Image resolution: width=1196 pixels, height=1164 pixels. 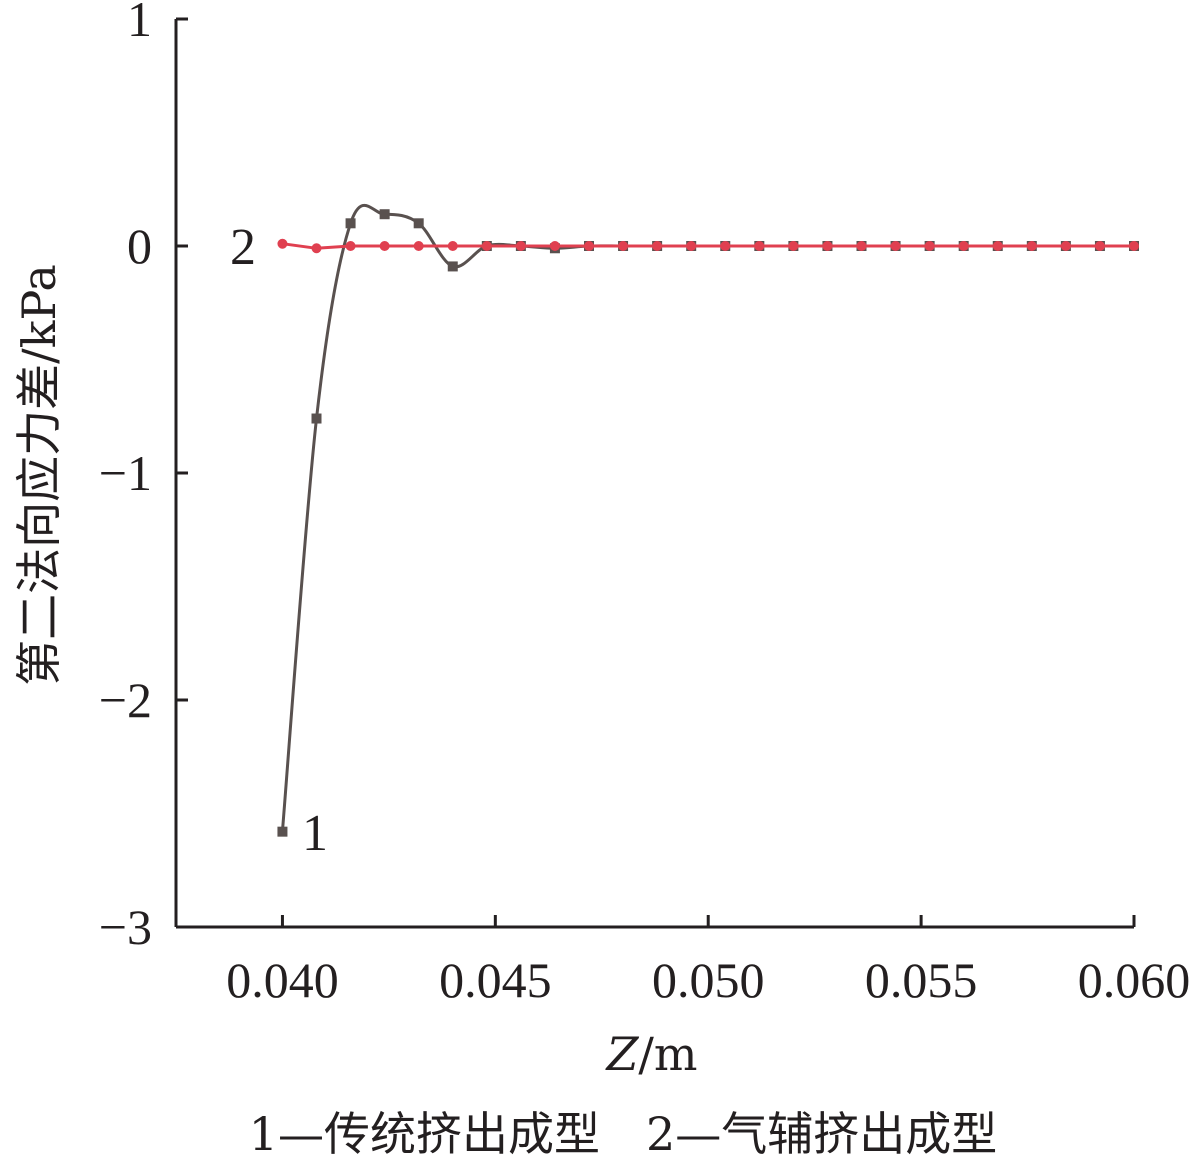 I want to click on x-tick-label: 0.050, so click(x=708, y=980).